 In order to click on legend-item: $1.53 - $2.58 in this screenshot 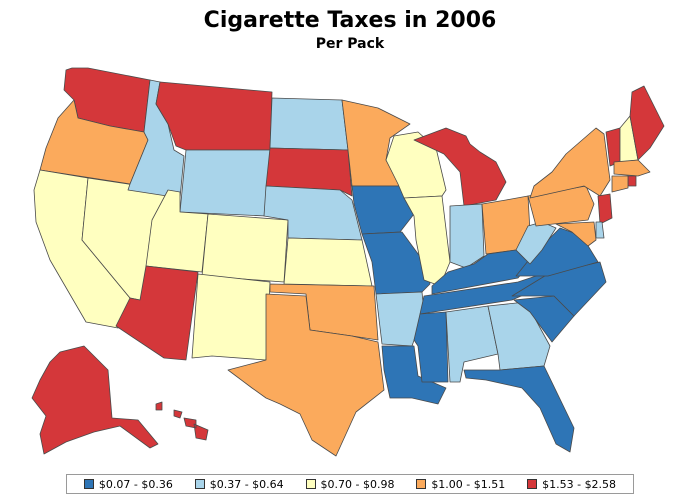, I will do `click(571, 484)`.